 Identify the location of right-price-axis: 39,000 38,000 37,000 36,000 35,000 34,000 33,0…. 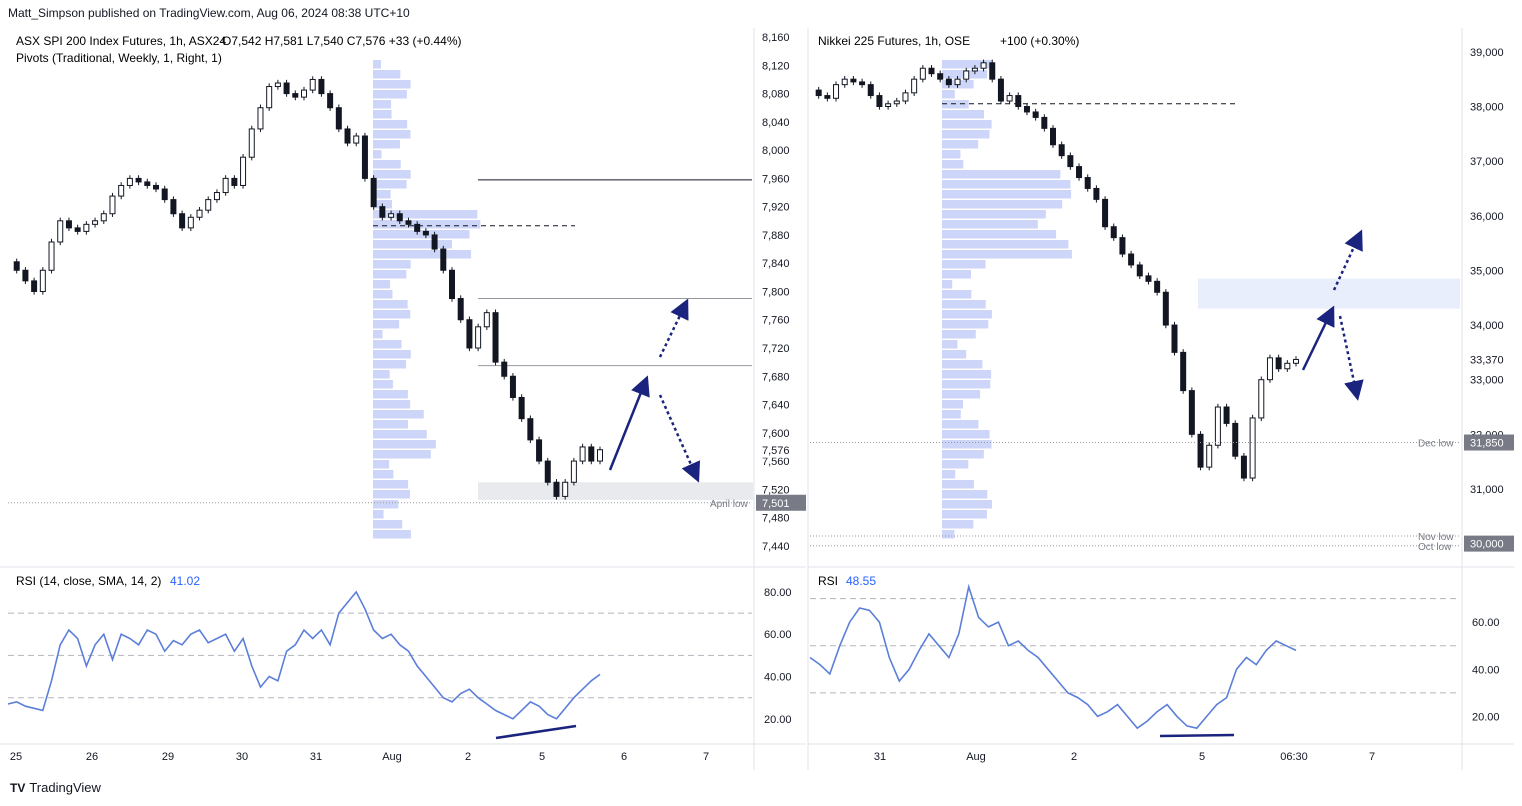
(1487, 299).